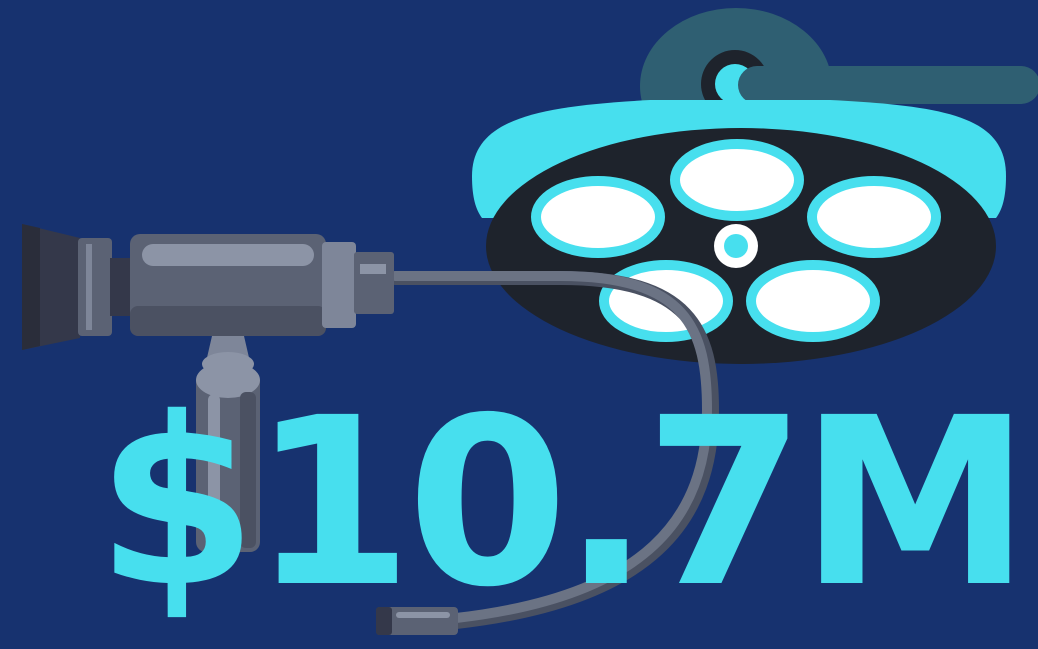 The width and height of the screenshot is (1038, 649). Describe the element at coordinates (373, 269) in the screenshot. I see `camera-rear-cap-detail` at that location.